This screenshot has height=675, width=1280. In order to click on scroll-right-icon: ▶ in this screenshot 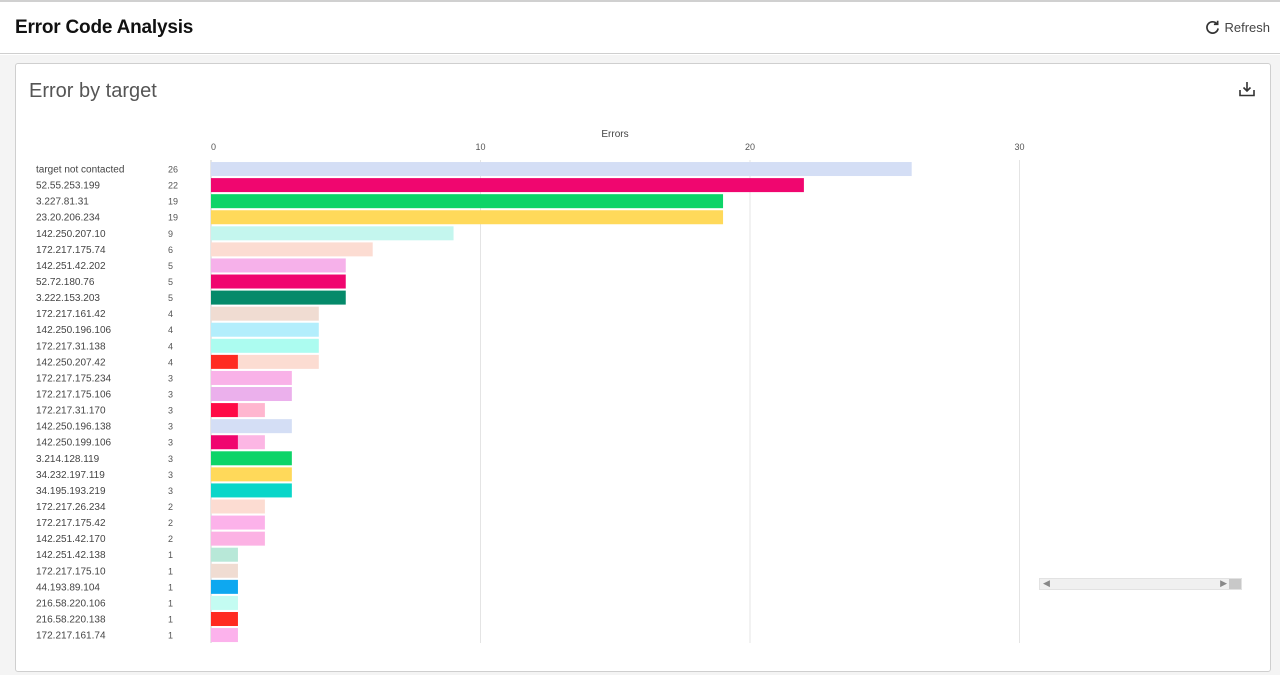, I will do `click(1223, 583)`.